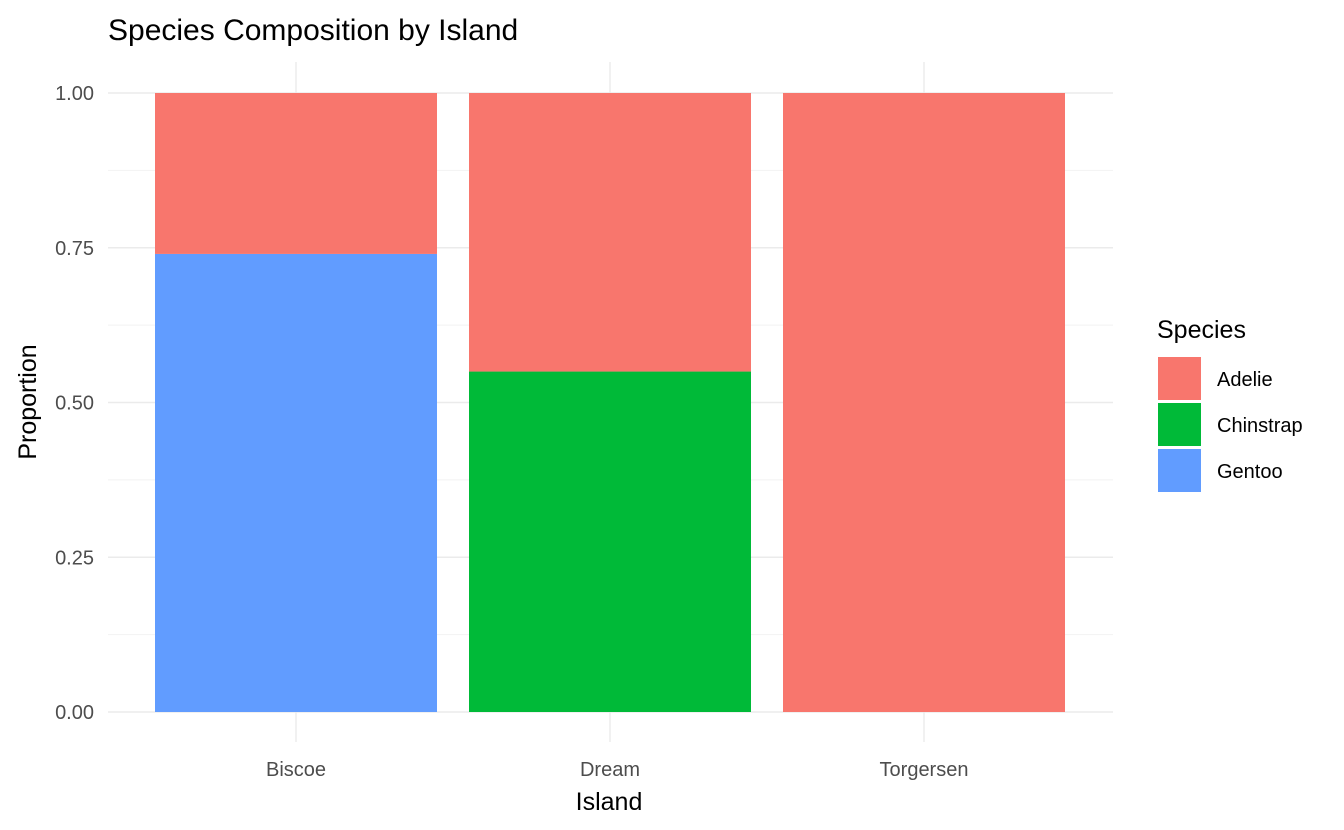  I want to click on legend: Species Adelie Chinstrap Gentoo, so click(1230, 404).